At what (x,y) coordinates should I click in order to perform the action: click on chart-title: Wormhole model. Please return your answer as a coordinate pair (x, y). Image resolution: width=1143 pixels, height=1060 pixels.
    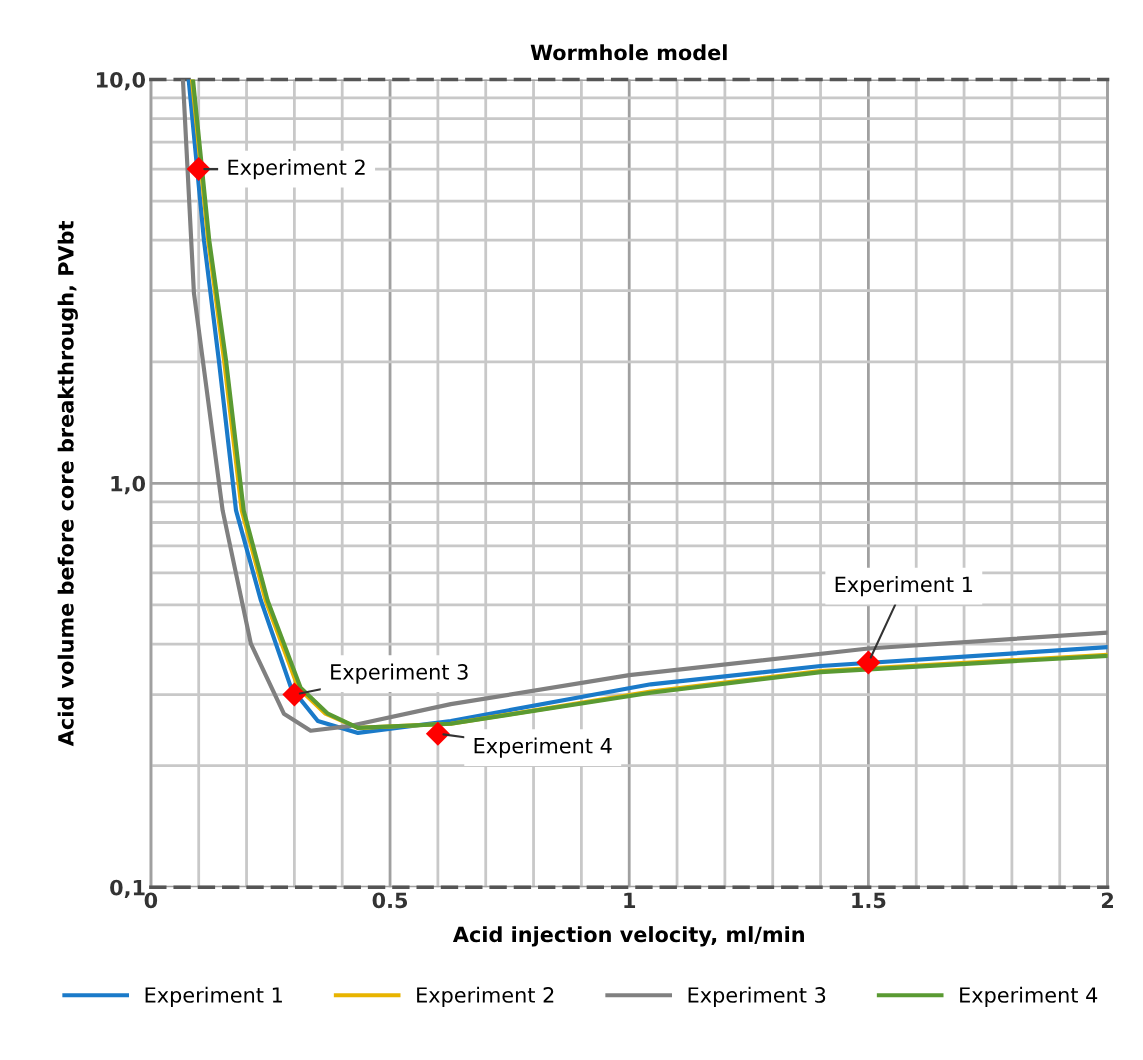
    Looking at the image, I should click on (628, 52).